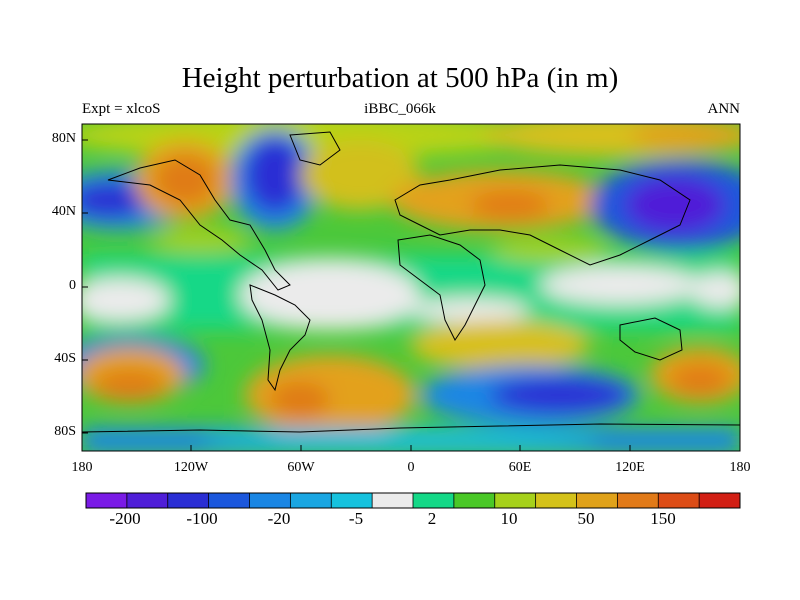 The height and width of the screenshot is (600, 800). What do you see at coordinates (630, 467) in the screenshot?
I see `lon-label-120e: 120E` at bounding box center [630, 467].